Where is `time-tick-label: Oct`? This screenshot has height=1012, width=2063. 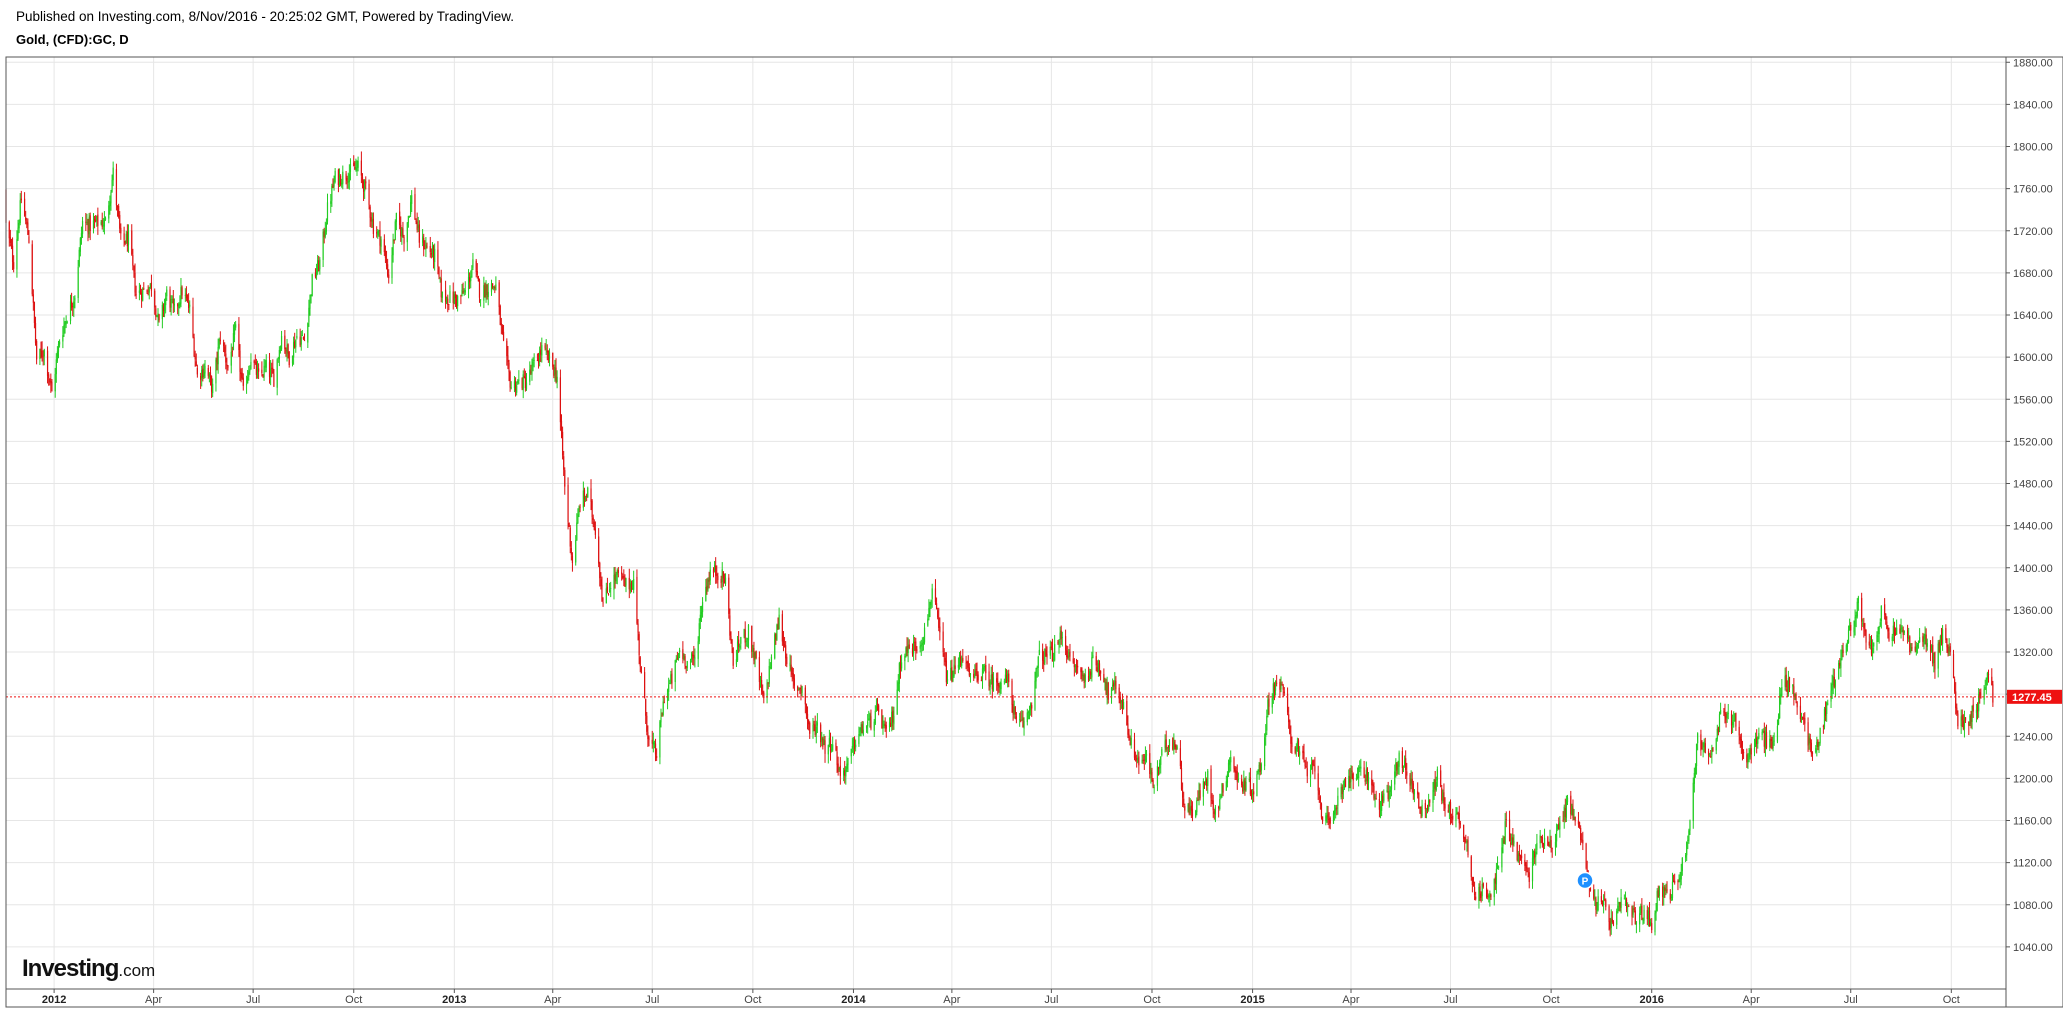
time-tick-label: Oct is located at coordinates (1551, 1000).